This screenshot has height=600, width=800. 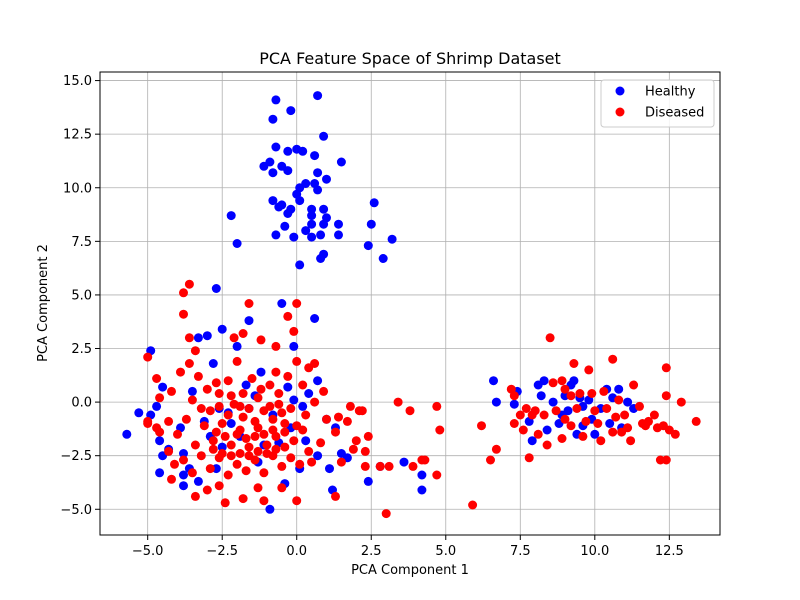 I want to click on chart-title: PCA Feature Space of Shrimp Dataset, so click(x=410, y=58).